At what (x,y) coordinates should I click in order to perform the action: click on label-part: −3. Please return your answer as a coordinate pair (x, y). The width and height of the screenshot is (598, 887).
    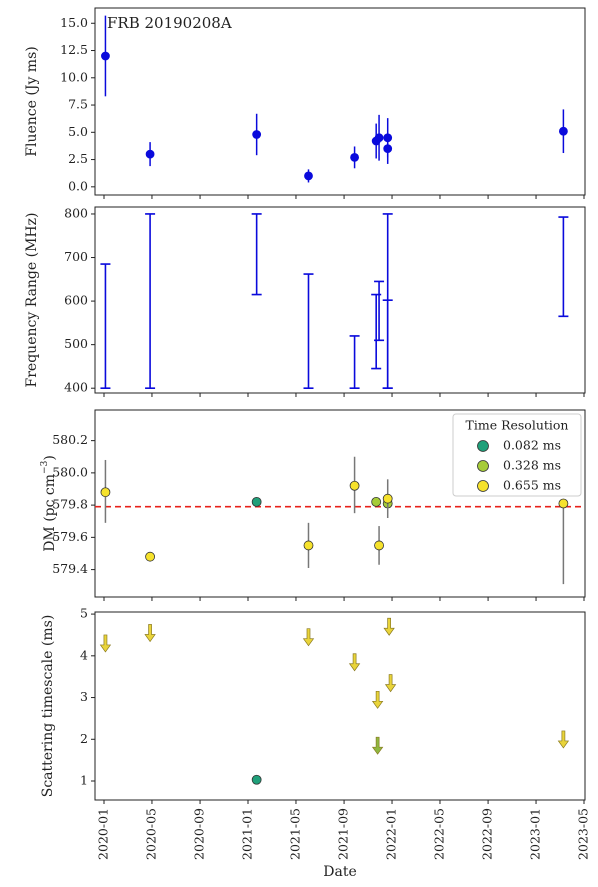
    Looking at the image, I should click on (45, 467).